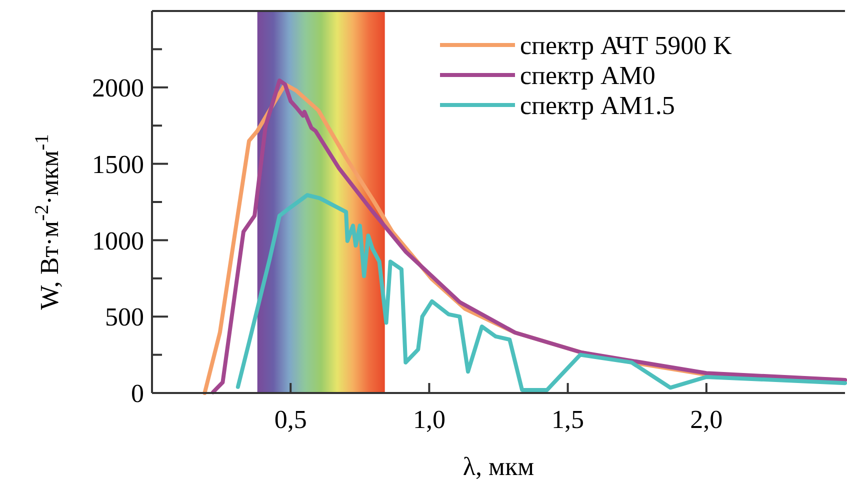  I want to click on legend-label: спектр АМ1.5, so click(597, 105).